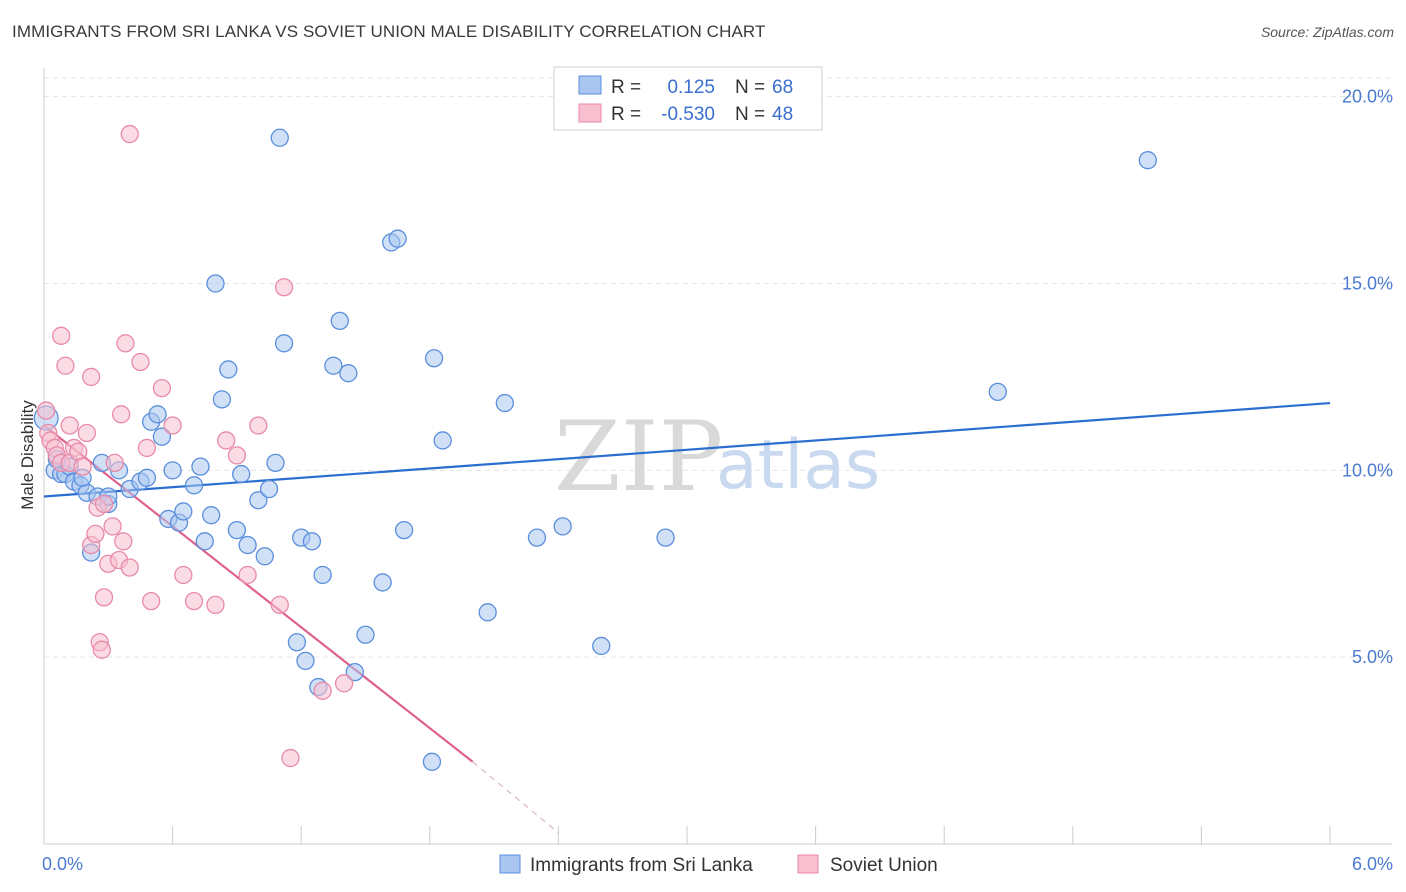 The image size is (1406, 892). I want to click on bottom-legend-swatch-pink, so click(808, 864).